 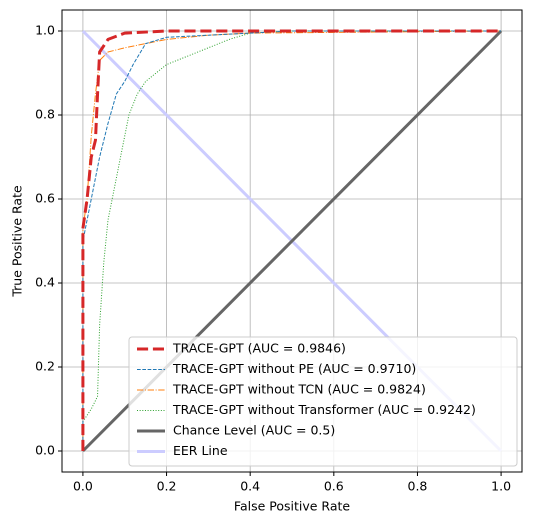 I want to click on x-tick-label: 0.6, so click(x=334, y=486).